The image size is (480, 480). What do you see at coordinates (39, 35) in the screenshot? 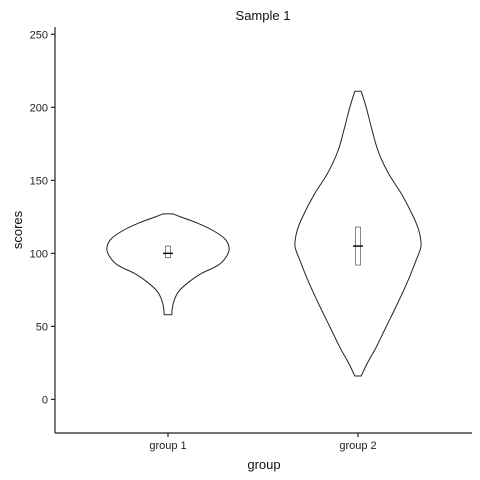
I see `y-tick-label: 250` at bounding box center [39, 35].